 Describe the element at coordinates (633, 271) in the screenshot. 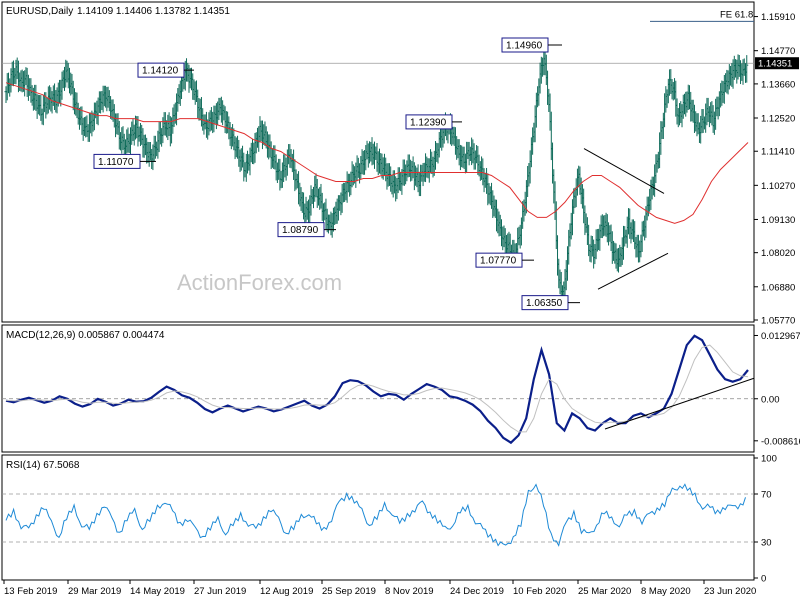

I see `trendline-lower` at that location.